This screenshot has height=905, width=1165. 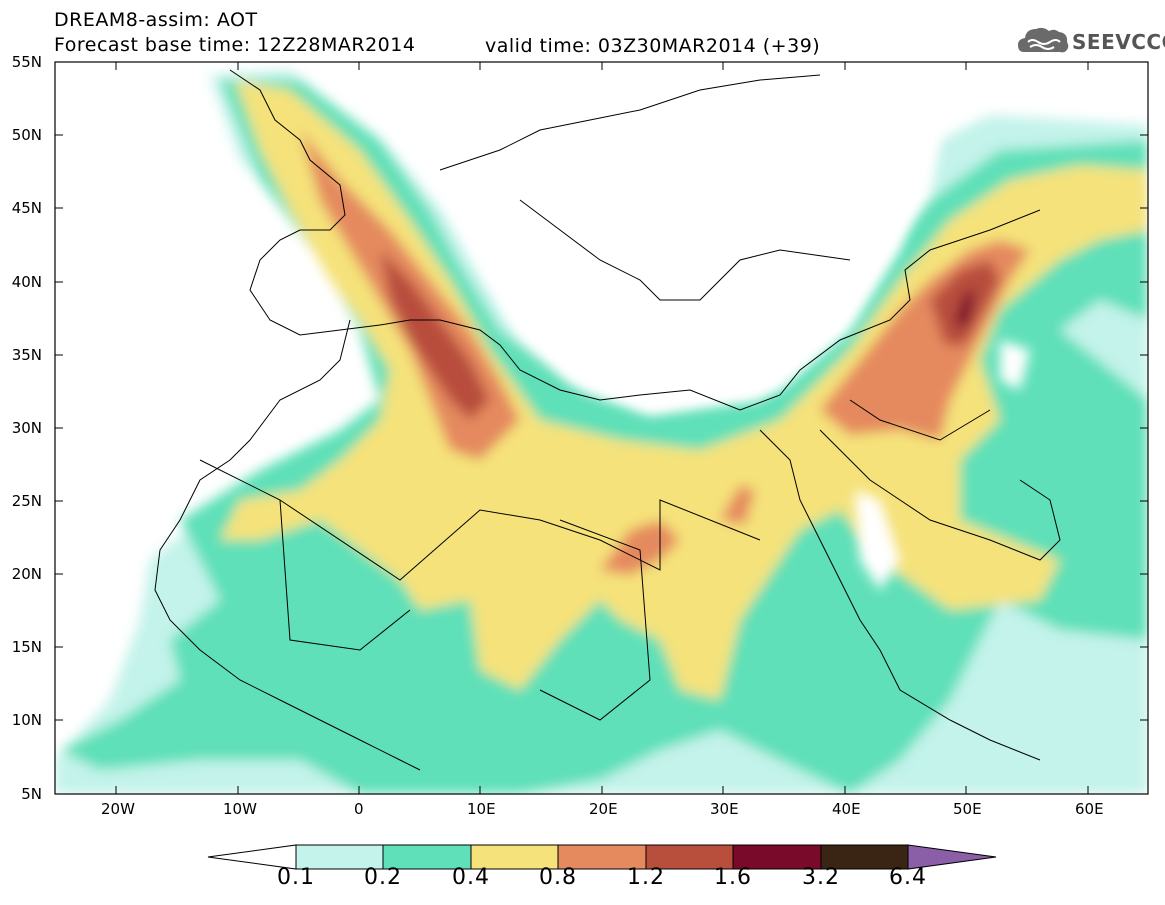 I want to click on lon-label: 20W, so click(x=118, y=809).